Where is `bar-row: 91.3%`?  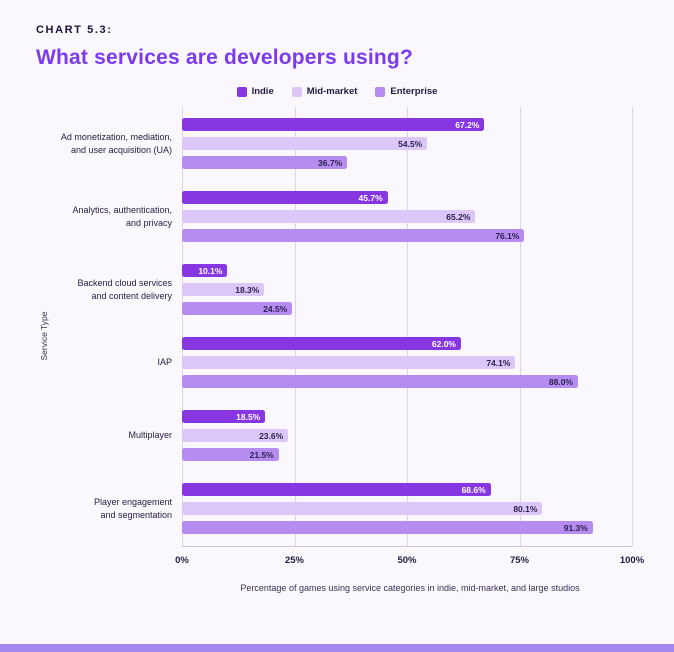 bar-row: 91.3% is located at coordinates (407, 527).